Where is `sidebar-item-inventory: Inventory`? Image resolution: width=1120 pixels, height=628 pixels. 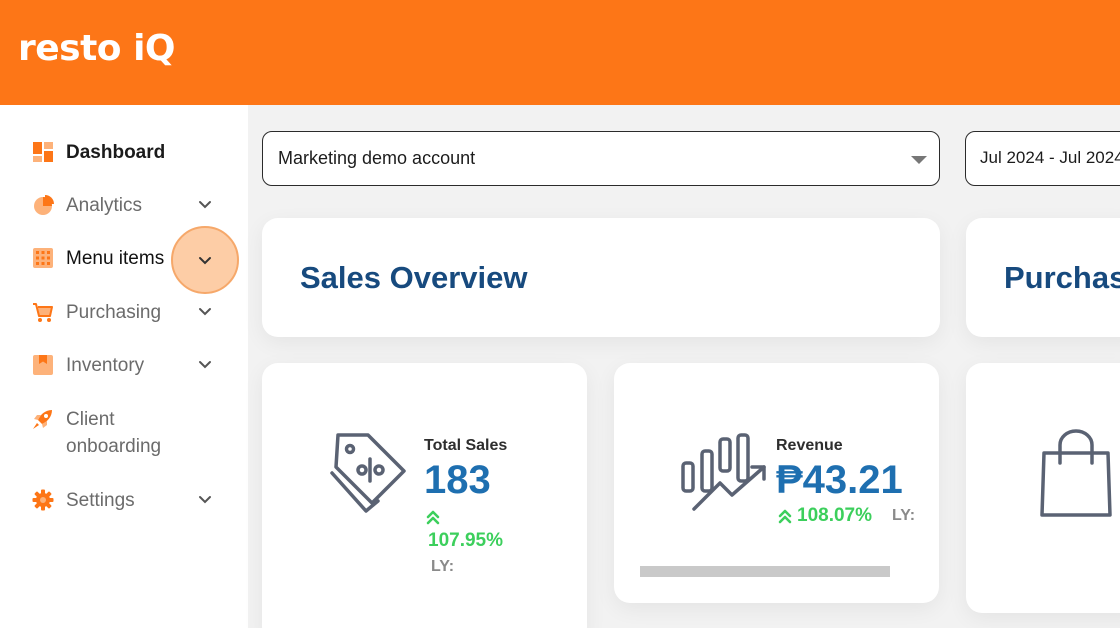 sidebar-item-inventory: Inventory is located at coordinates (127, 365).